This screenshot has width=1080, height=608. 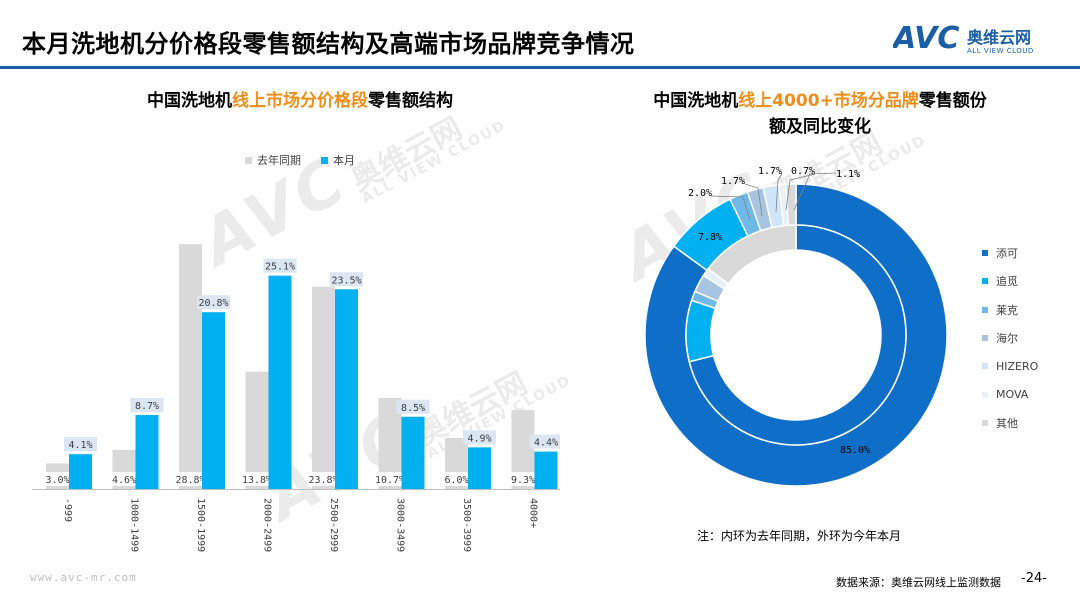 I want to click on legend-item-last-year: 去年同期, so click(x=273, y=160).